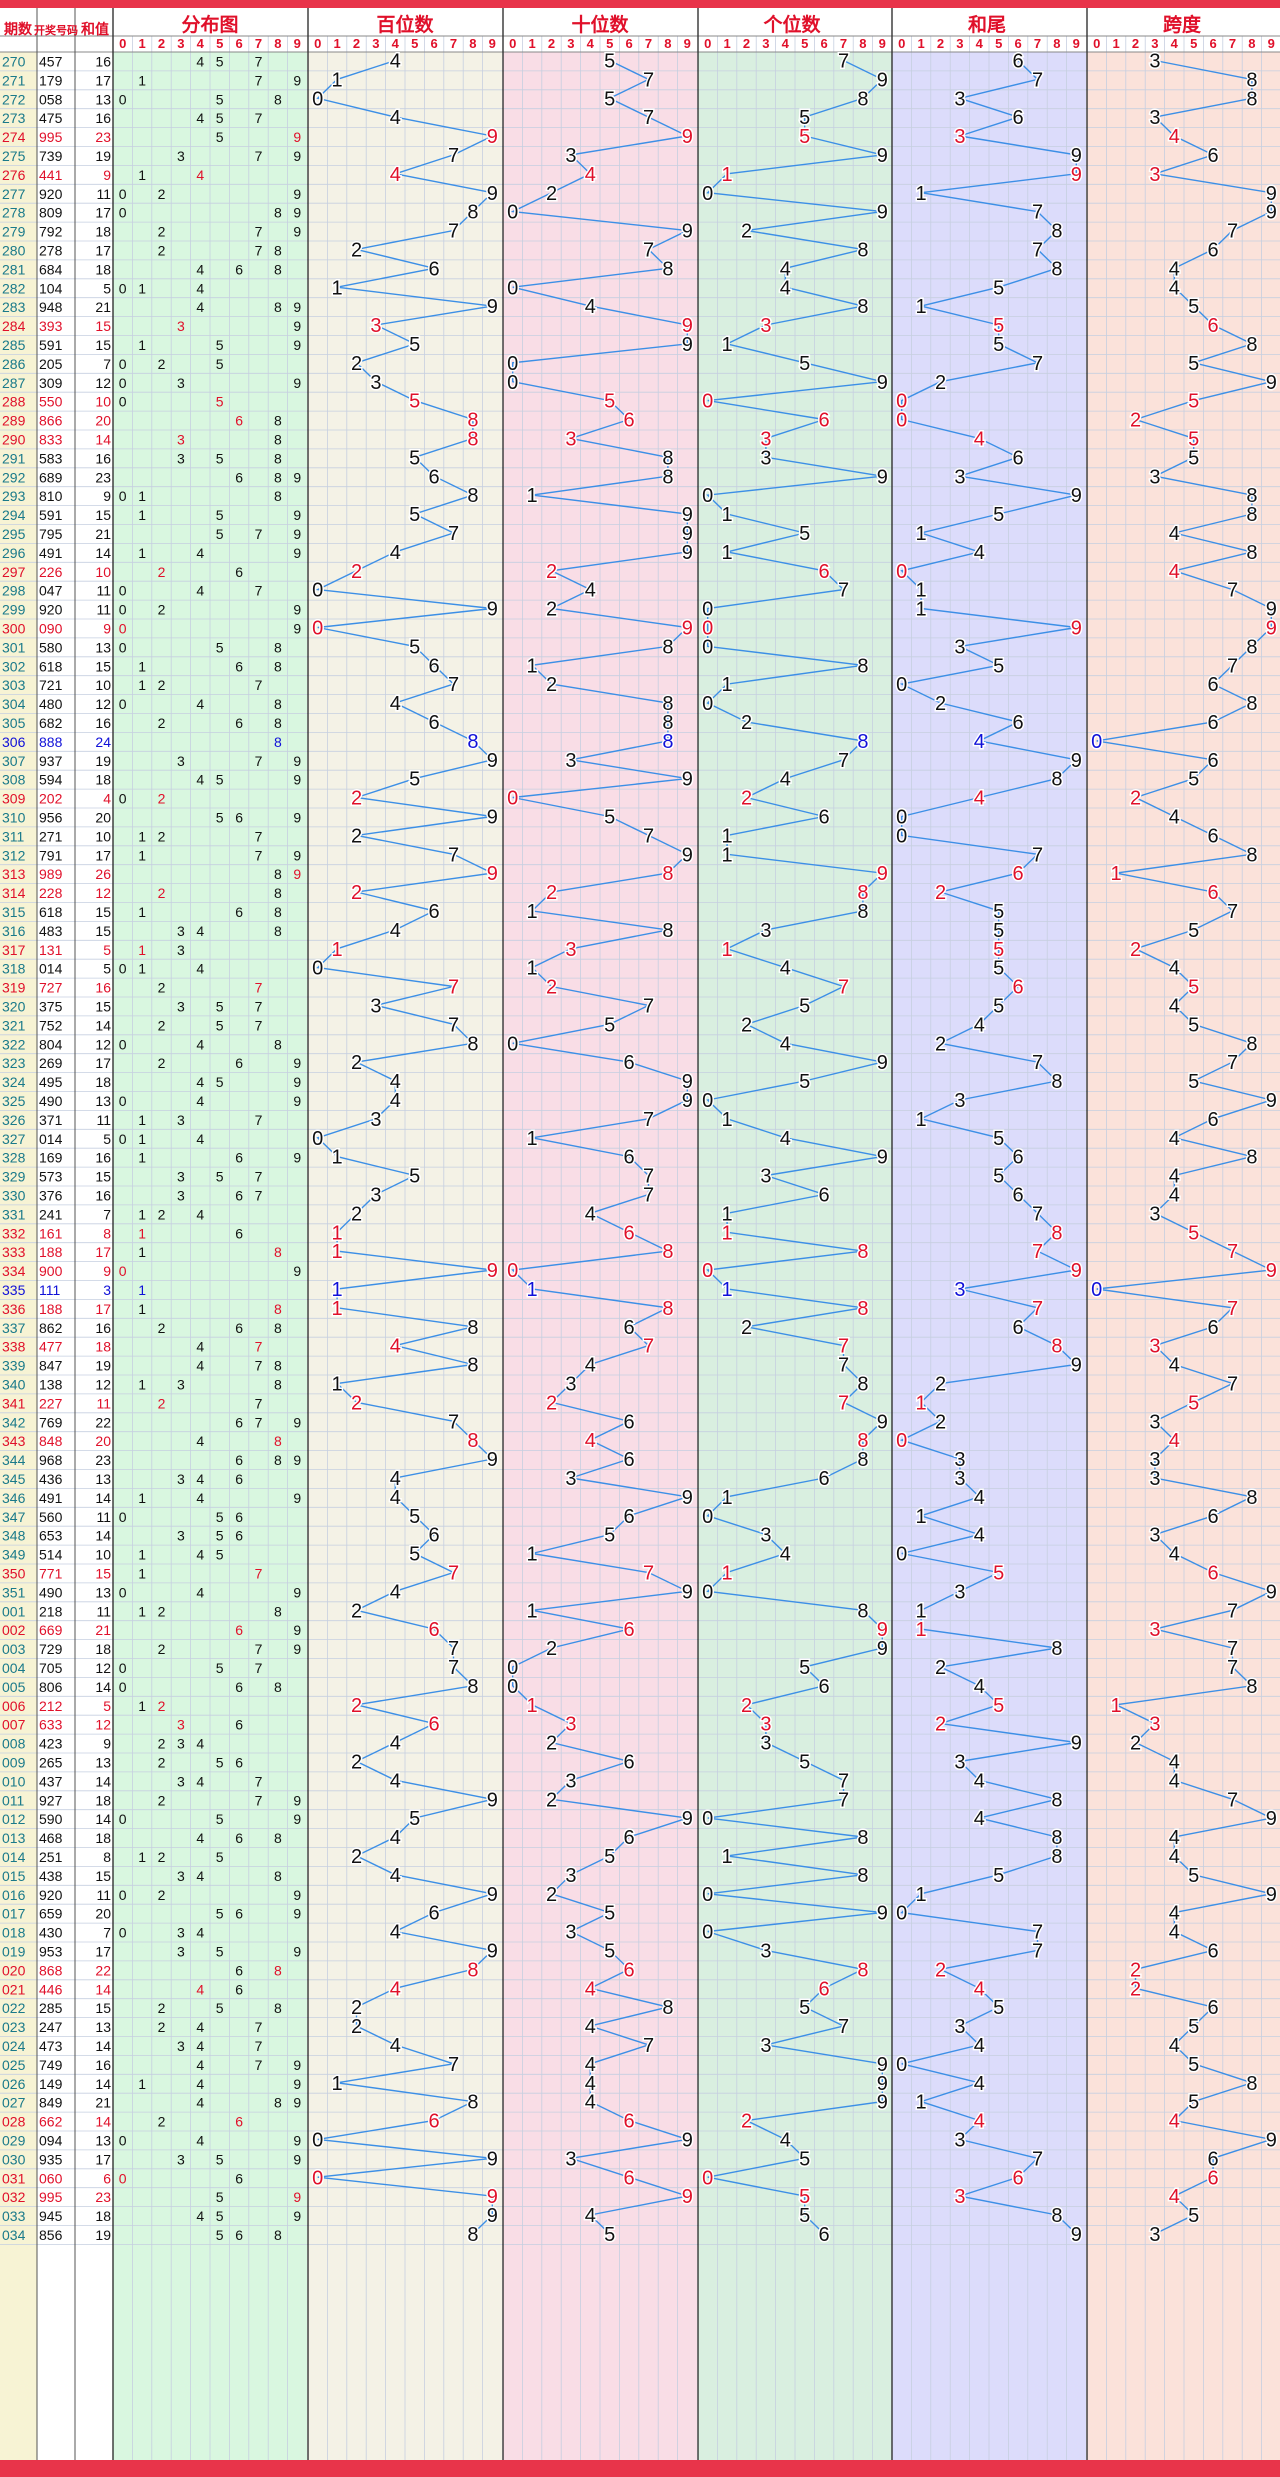  Describe the element at coordinates (238, 43) in the screenshot. I see `digit-label-dist: 6` at that location.